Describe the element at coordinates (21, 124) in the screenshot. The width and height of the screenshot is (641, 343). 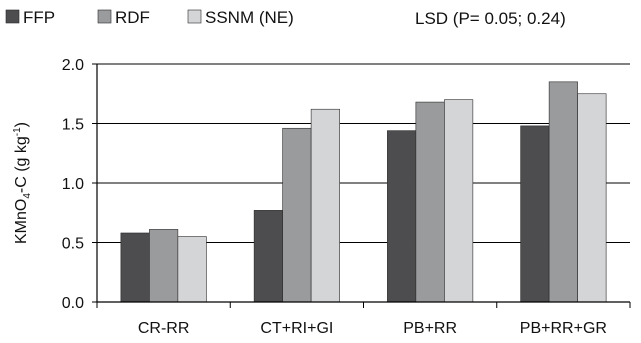
I see `y-axis-label-end: )` at that location.